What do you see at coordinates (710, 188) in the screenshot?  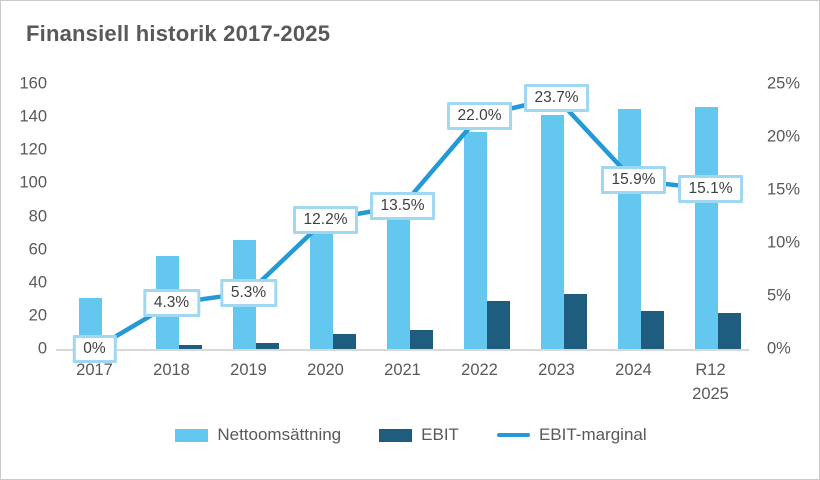 I see `margin-point-label: 15.1%` at bounding box center [710, 188].